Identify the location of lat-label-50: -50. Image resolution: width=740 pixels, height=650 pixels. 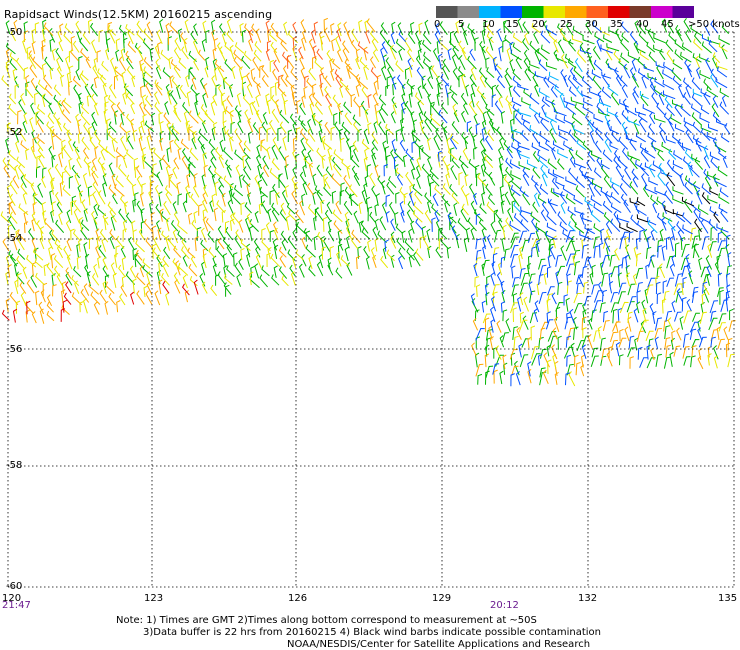
(14, 32).